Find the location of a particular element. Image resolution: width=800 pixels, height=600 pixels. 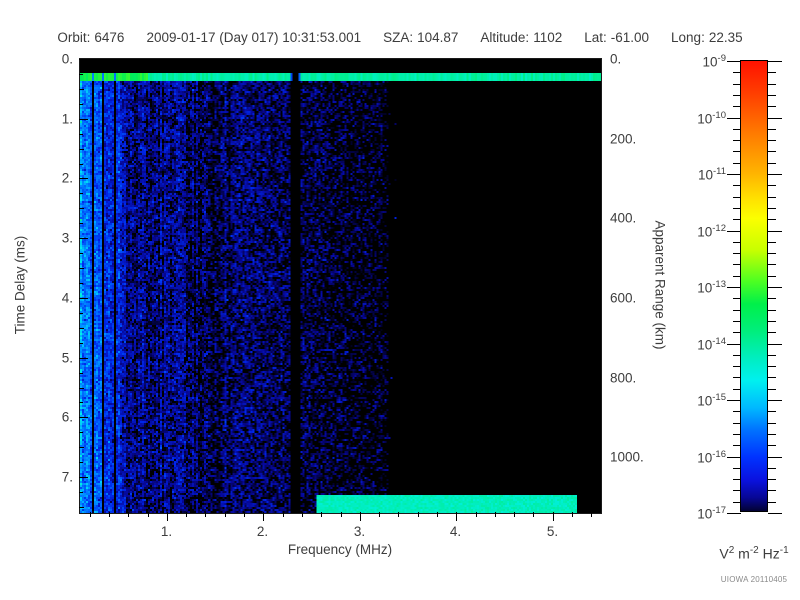

header-field-value: 104.87 is located at coordinates (438, 37).